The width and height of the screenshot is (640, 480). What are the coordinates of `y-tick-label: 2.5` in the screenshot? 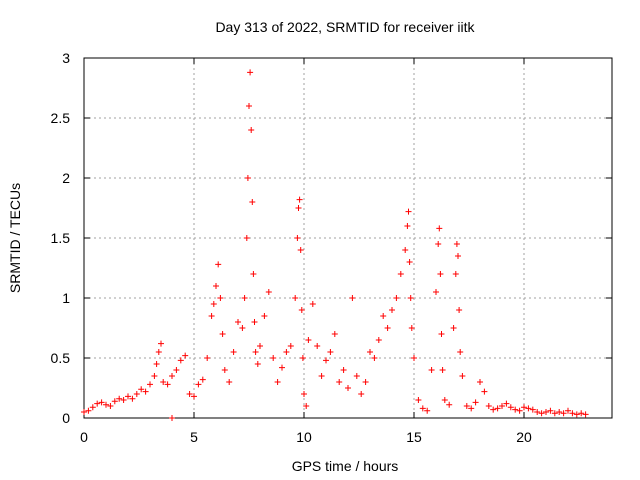 It's located at (61, 118).